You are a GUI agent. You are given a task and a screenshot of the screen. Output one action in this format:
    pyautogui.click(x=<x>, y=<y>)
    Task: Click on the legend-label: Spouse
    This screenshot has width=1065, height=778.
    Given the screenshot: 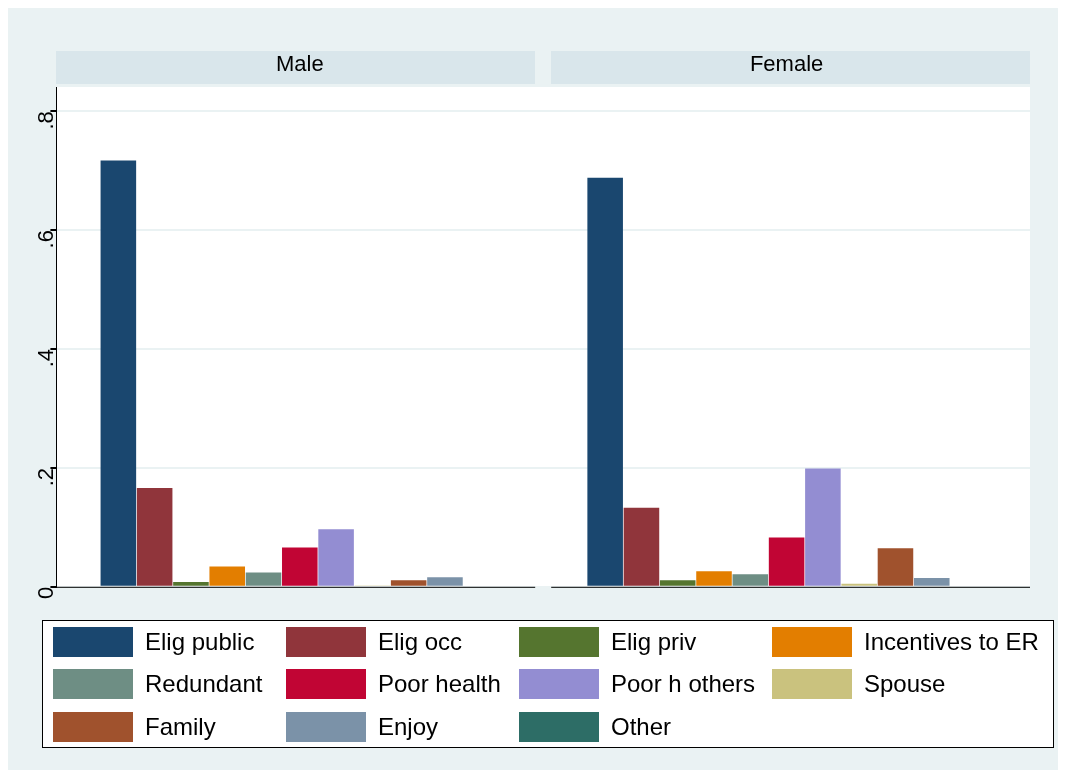 What is the action you would take?
    pyautogui.click(x=905, y=684)
    